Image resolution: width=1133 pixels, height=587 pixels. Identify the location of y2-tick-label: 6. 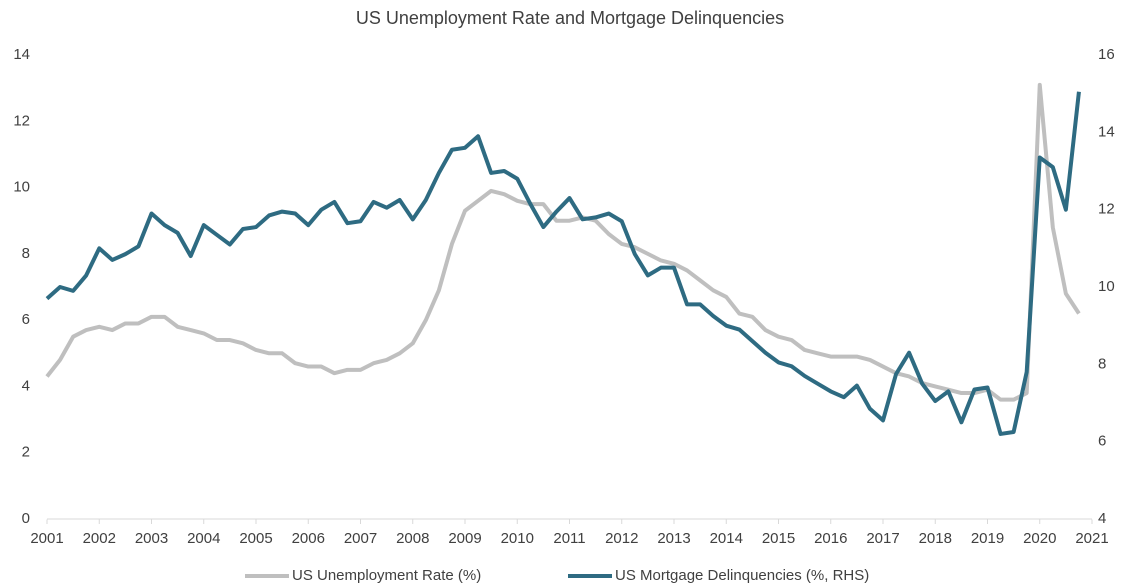
(1102, 441).